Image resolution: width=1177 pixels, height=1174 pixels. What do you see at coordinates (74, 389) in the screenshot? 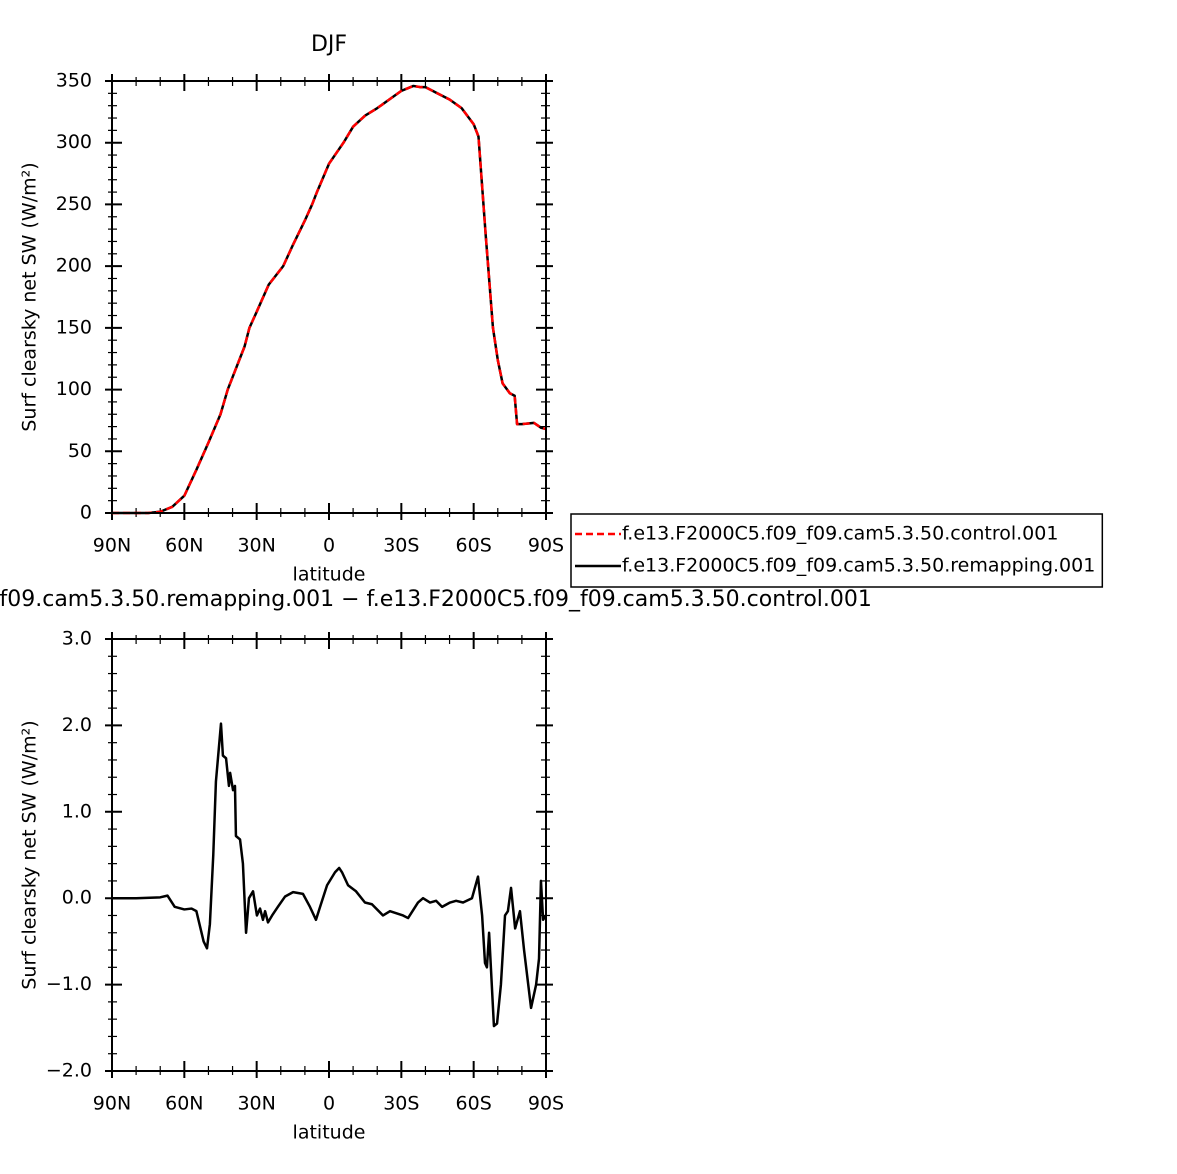
I see `y-tick-label: 100` at bounding box center [74, 389].